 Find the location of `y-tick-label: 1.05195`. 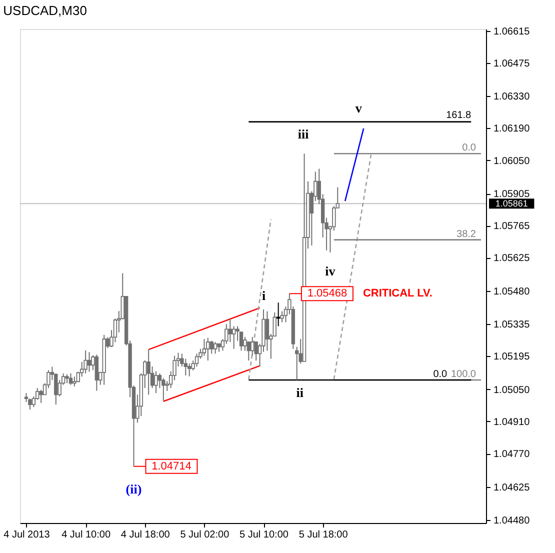

y-tick-label: 1.05195 is located at coordinates (512, 357).